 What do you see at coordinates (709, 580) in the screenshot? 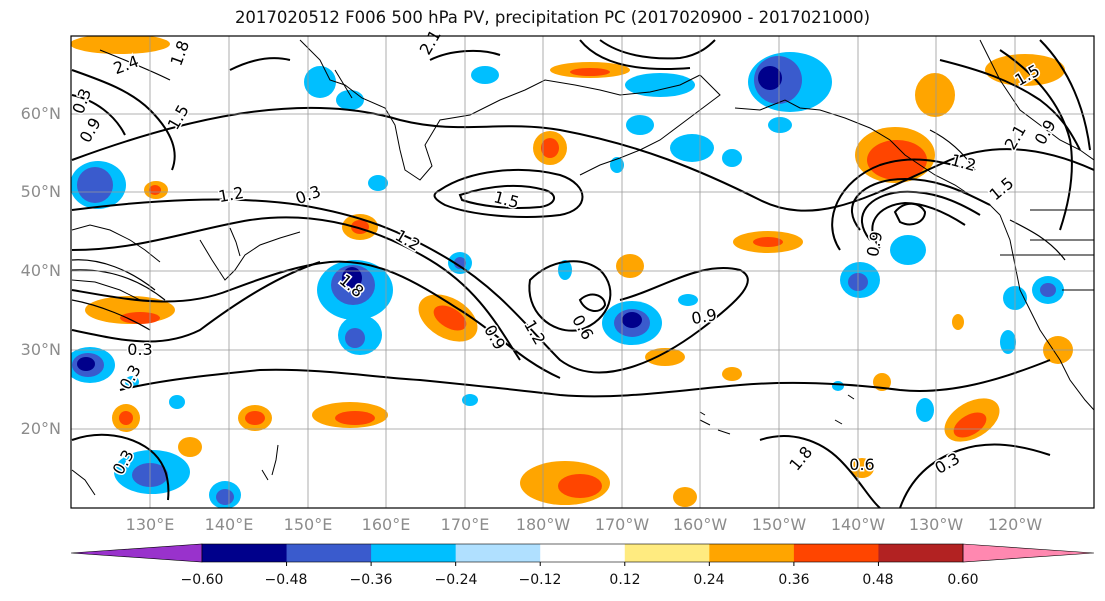
I see `colorbar-label: 0.24` at bounding box center [709, 580].